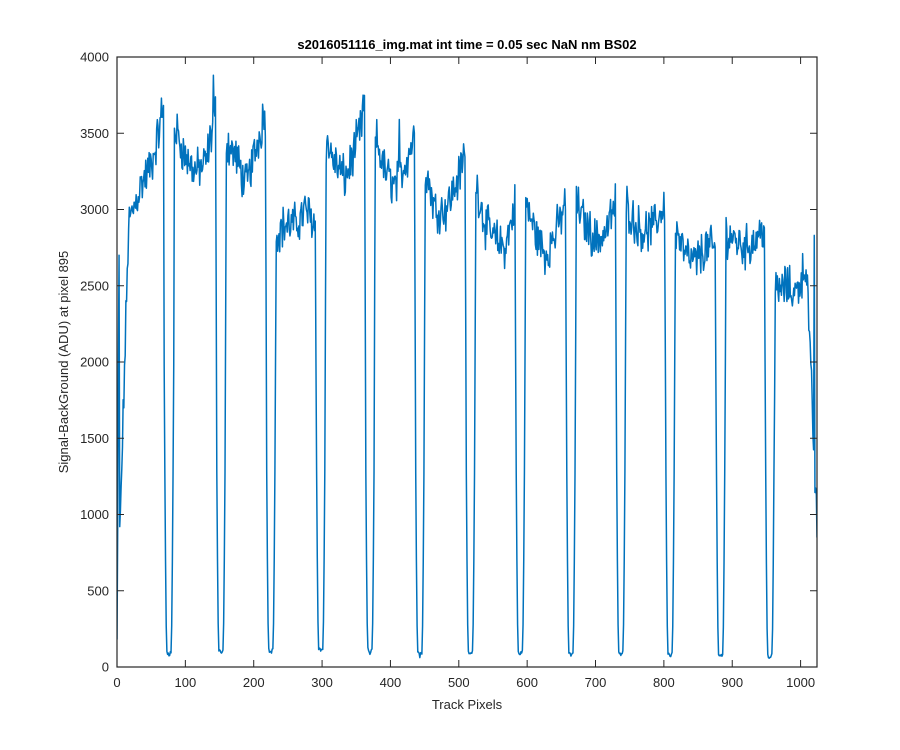  What do you see at coordinates (63, 362) in the screenshot?
I see `y-axis-label: Signal-BackGround (ADU) at pixel 895` at bounding box center [63, 362].